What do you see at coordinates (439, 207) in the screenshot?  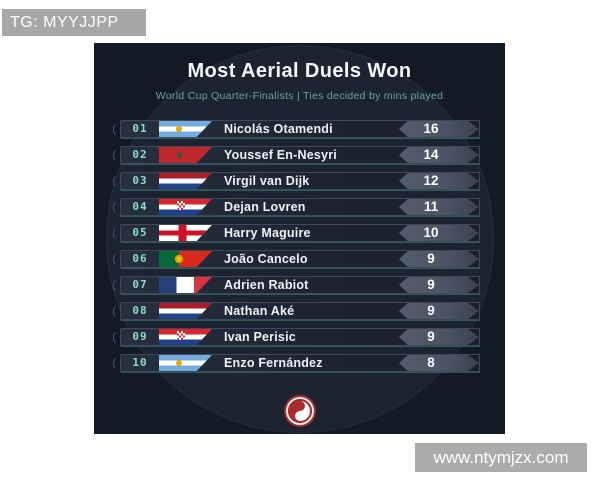 I see `duels-won-value: 11` at bounding box center [439, 207].